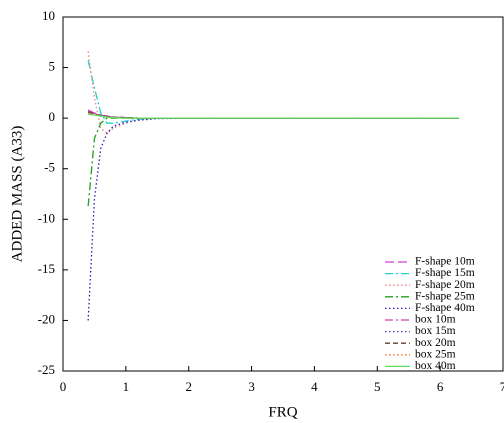  Describe the element at coordinates (282, 412) in the screenshot. I see `x-axis-label: FRQ` at that location.